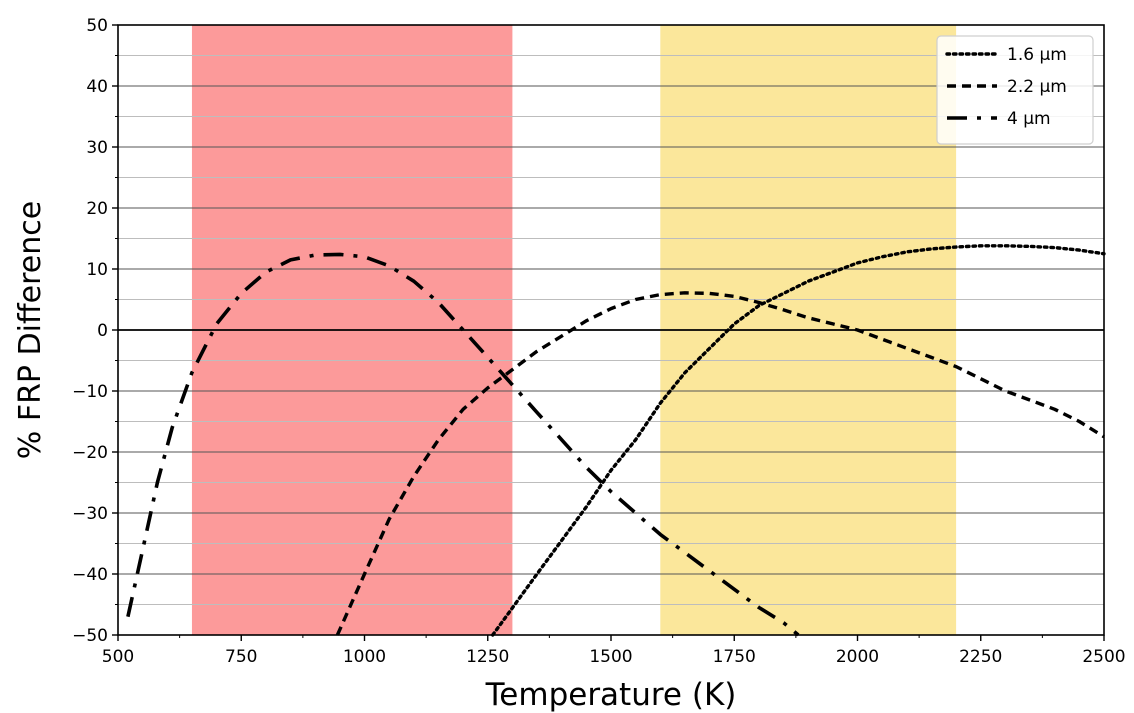 The width and height of the screenshot is (1134, 713). I want to click on y-axis-ticks: −50 −40 −30 −20 −10 0 10 20 30 40 50, so click(95, 331).